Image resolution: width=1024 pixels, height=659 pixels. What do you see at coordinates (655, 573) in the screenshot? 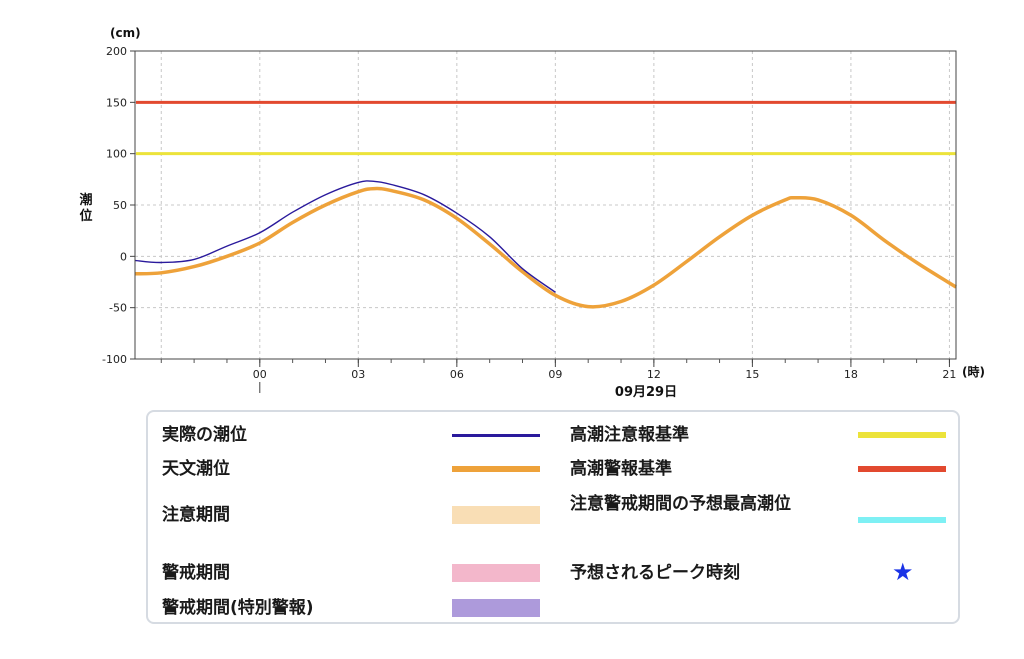
I see `legend-label: 予想されるピーク時刻` at bounding box center [655, 573].